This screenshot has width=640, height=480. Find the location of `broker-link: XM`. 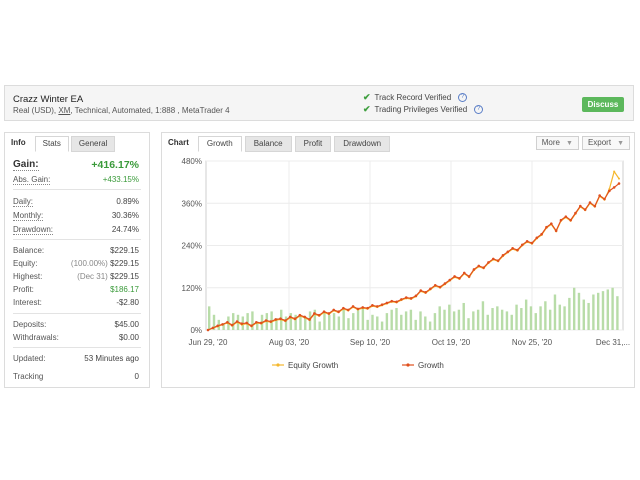

broker-link: XM is located at coordinates (64, 110).